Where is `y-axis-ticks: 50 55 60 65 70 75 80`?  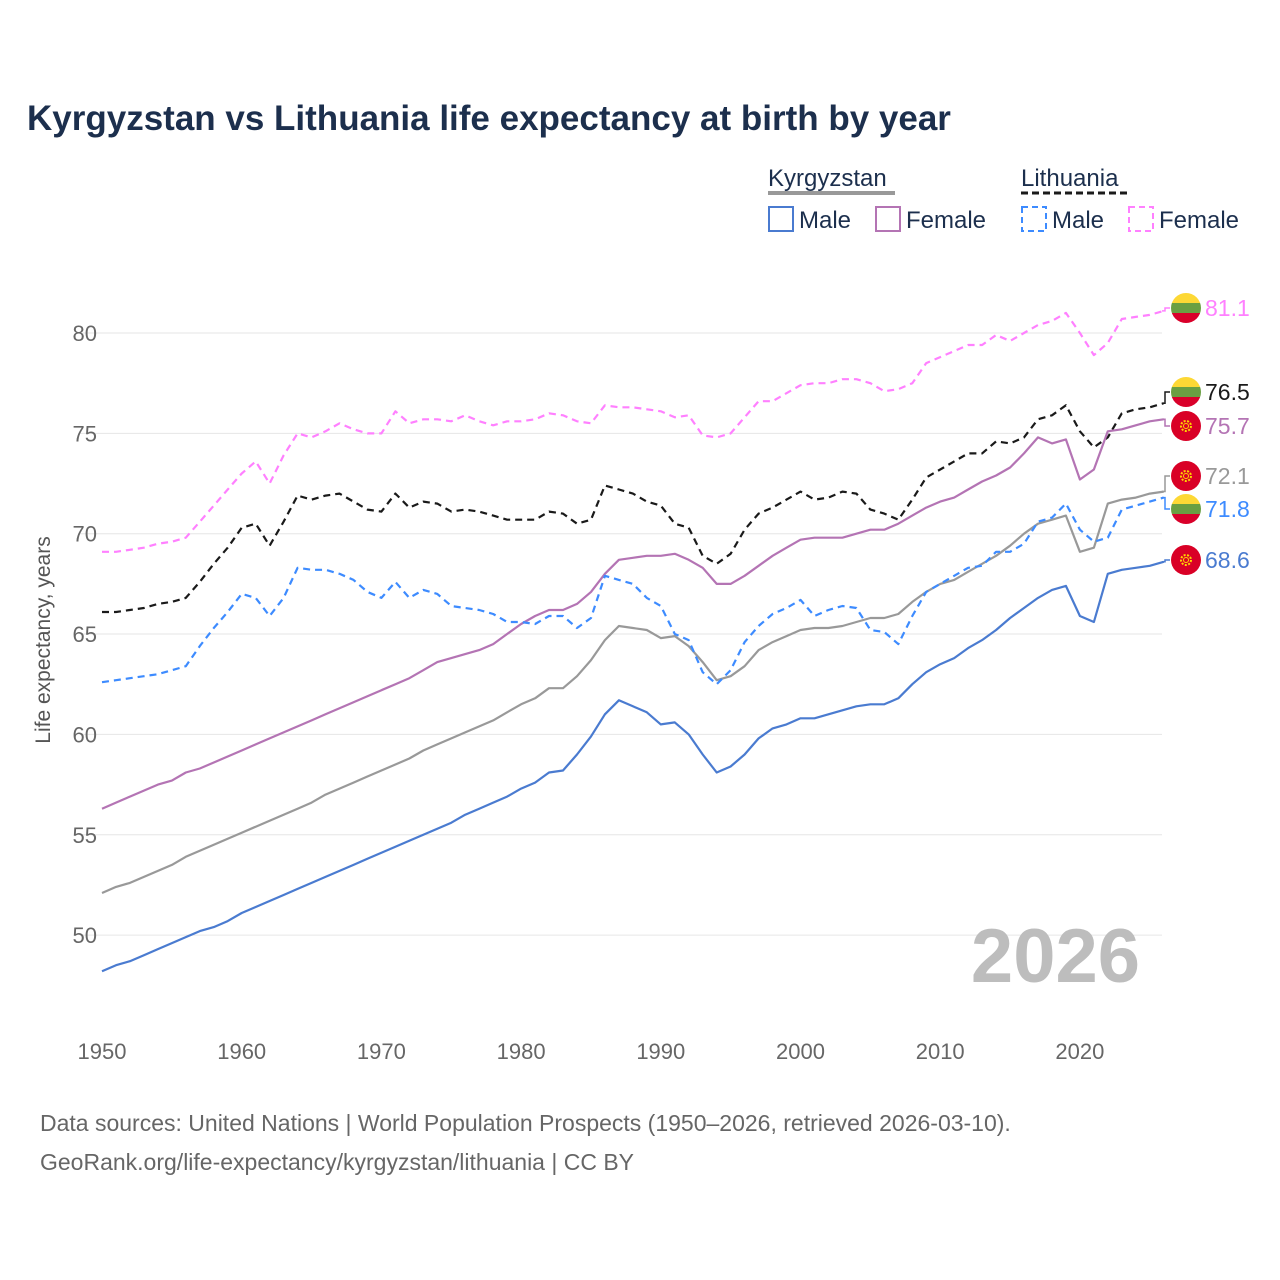
y-axis-ticks: 50 55 60 65 70 75 80 is located at coordinates (85, 634).